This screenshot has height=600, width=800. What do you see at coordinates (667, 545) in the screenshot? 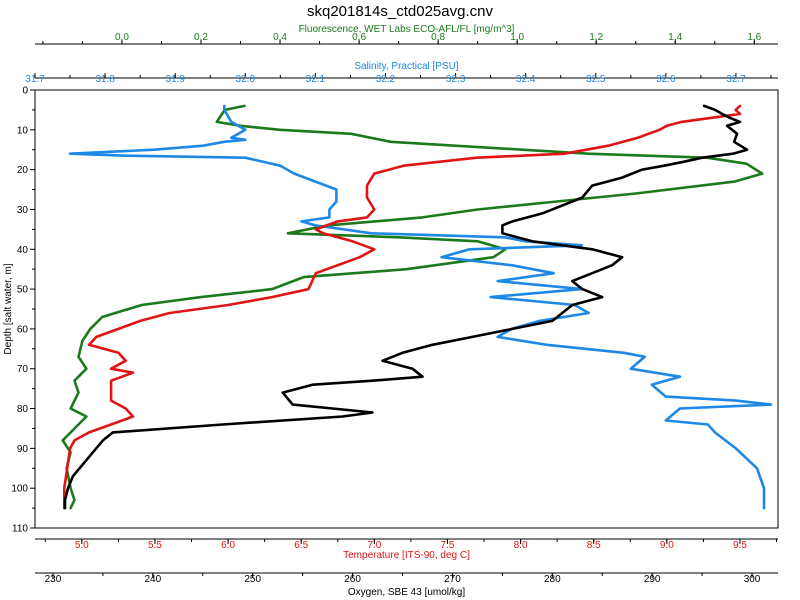
I see `temperature-tick-label: 9.0` at bounding box center [667, 545].